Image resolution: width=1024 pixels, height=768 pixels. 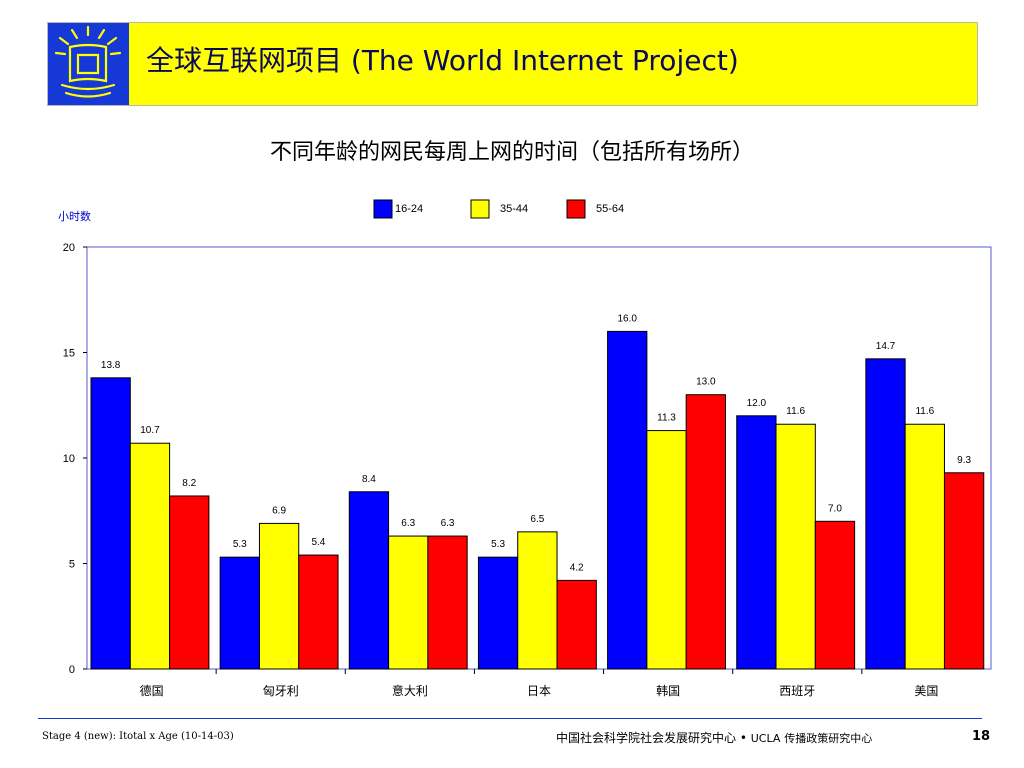 I want to click on header-banner: 全球互联网项目 (The World Internet Project), so click(x=512, y=64).